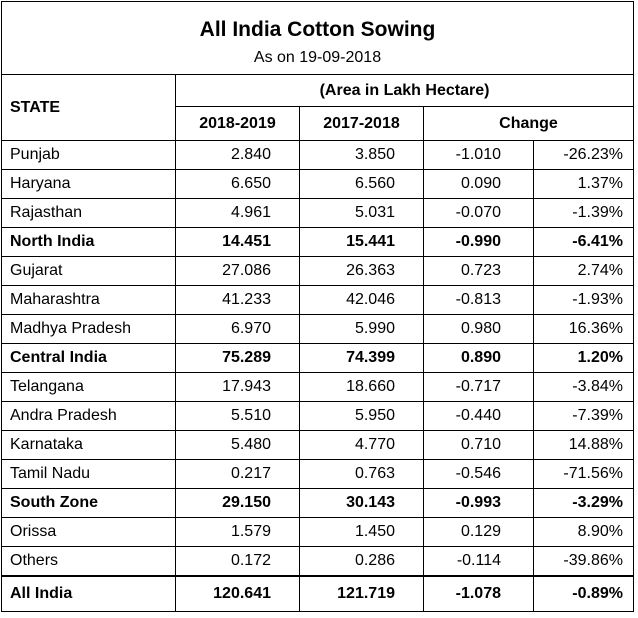  What do you see at coordinates (88, 300) in the screenshot?
I see `state-name: Maharashtra` at bounding box center [88, 300].